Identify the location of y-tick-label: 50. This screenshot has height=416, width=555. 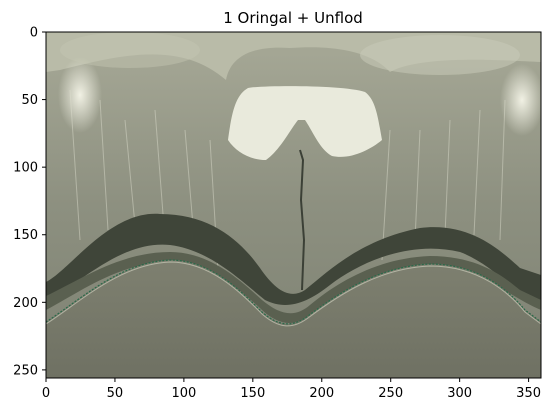
(29, 100).